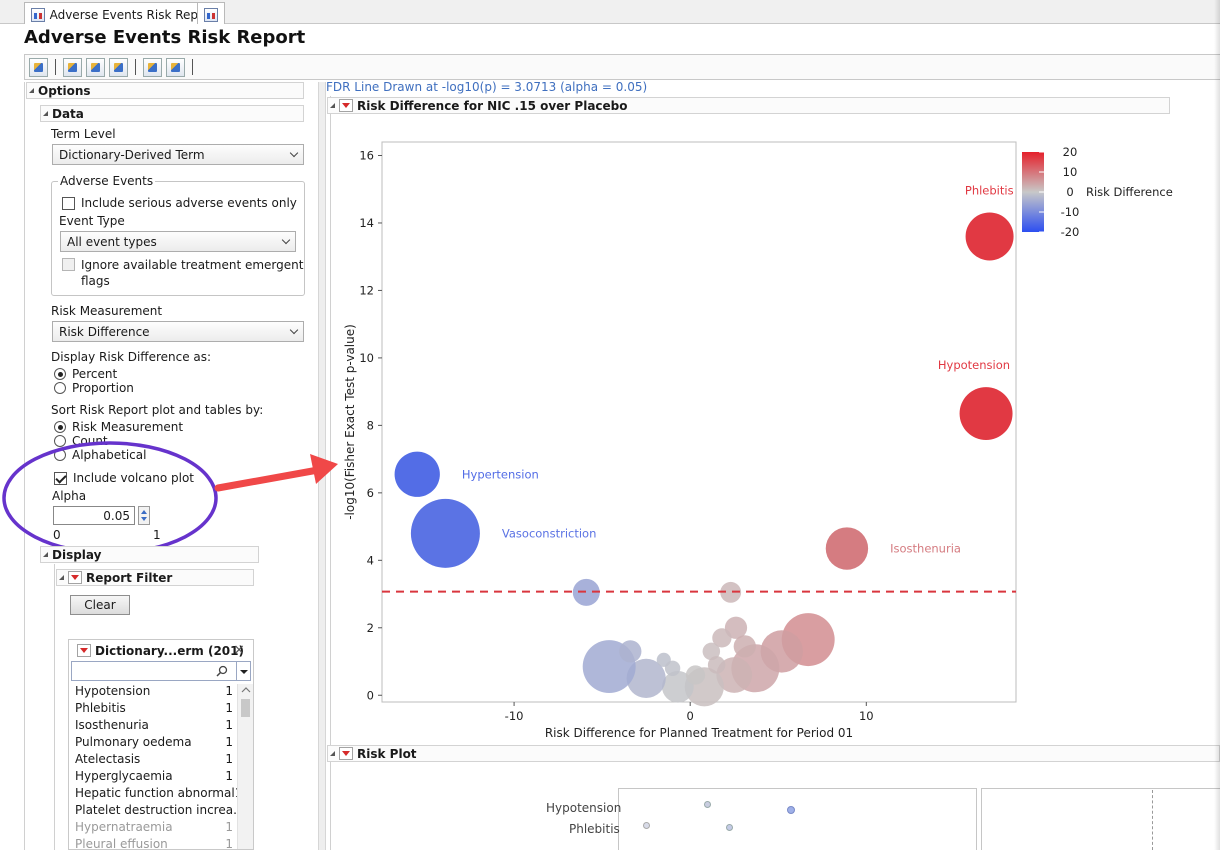  I want to click on scroll-up-icon, so click(246, 690).